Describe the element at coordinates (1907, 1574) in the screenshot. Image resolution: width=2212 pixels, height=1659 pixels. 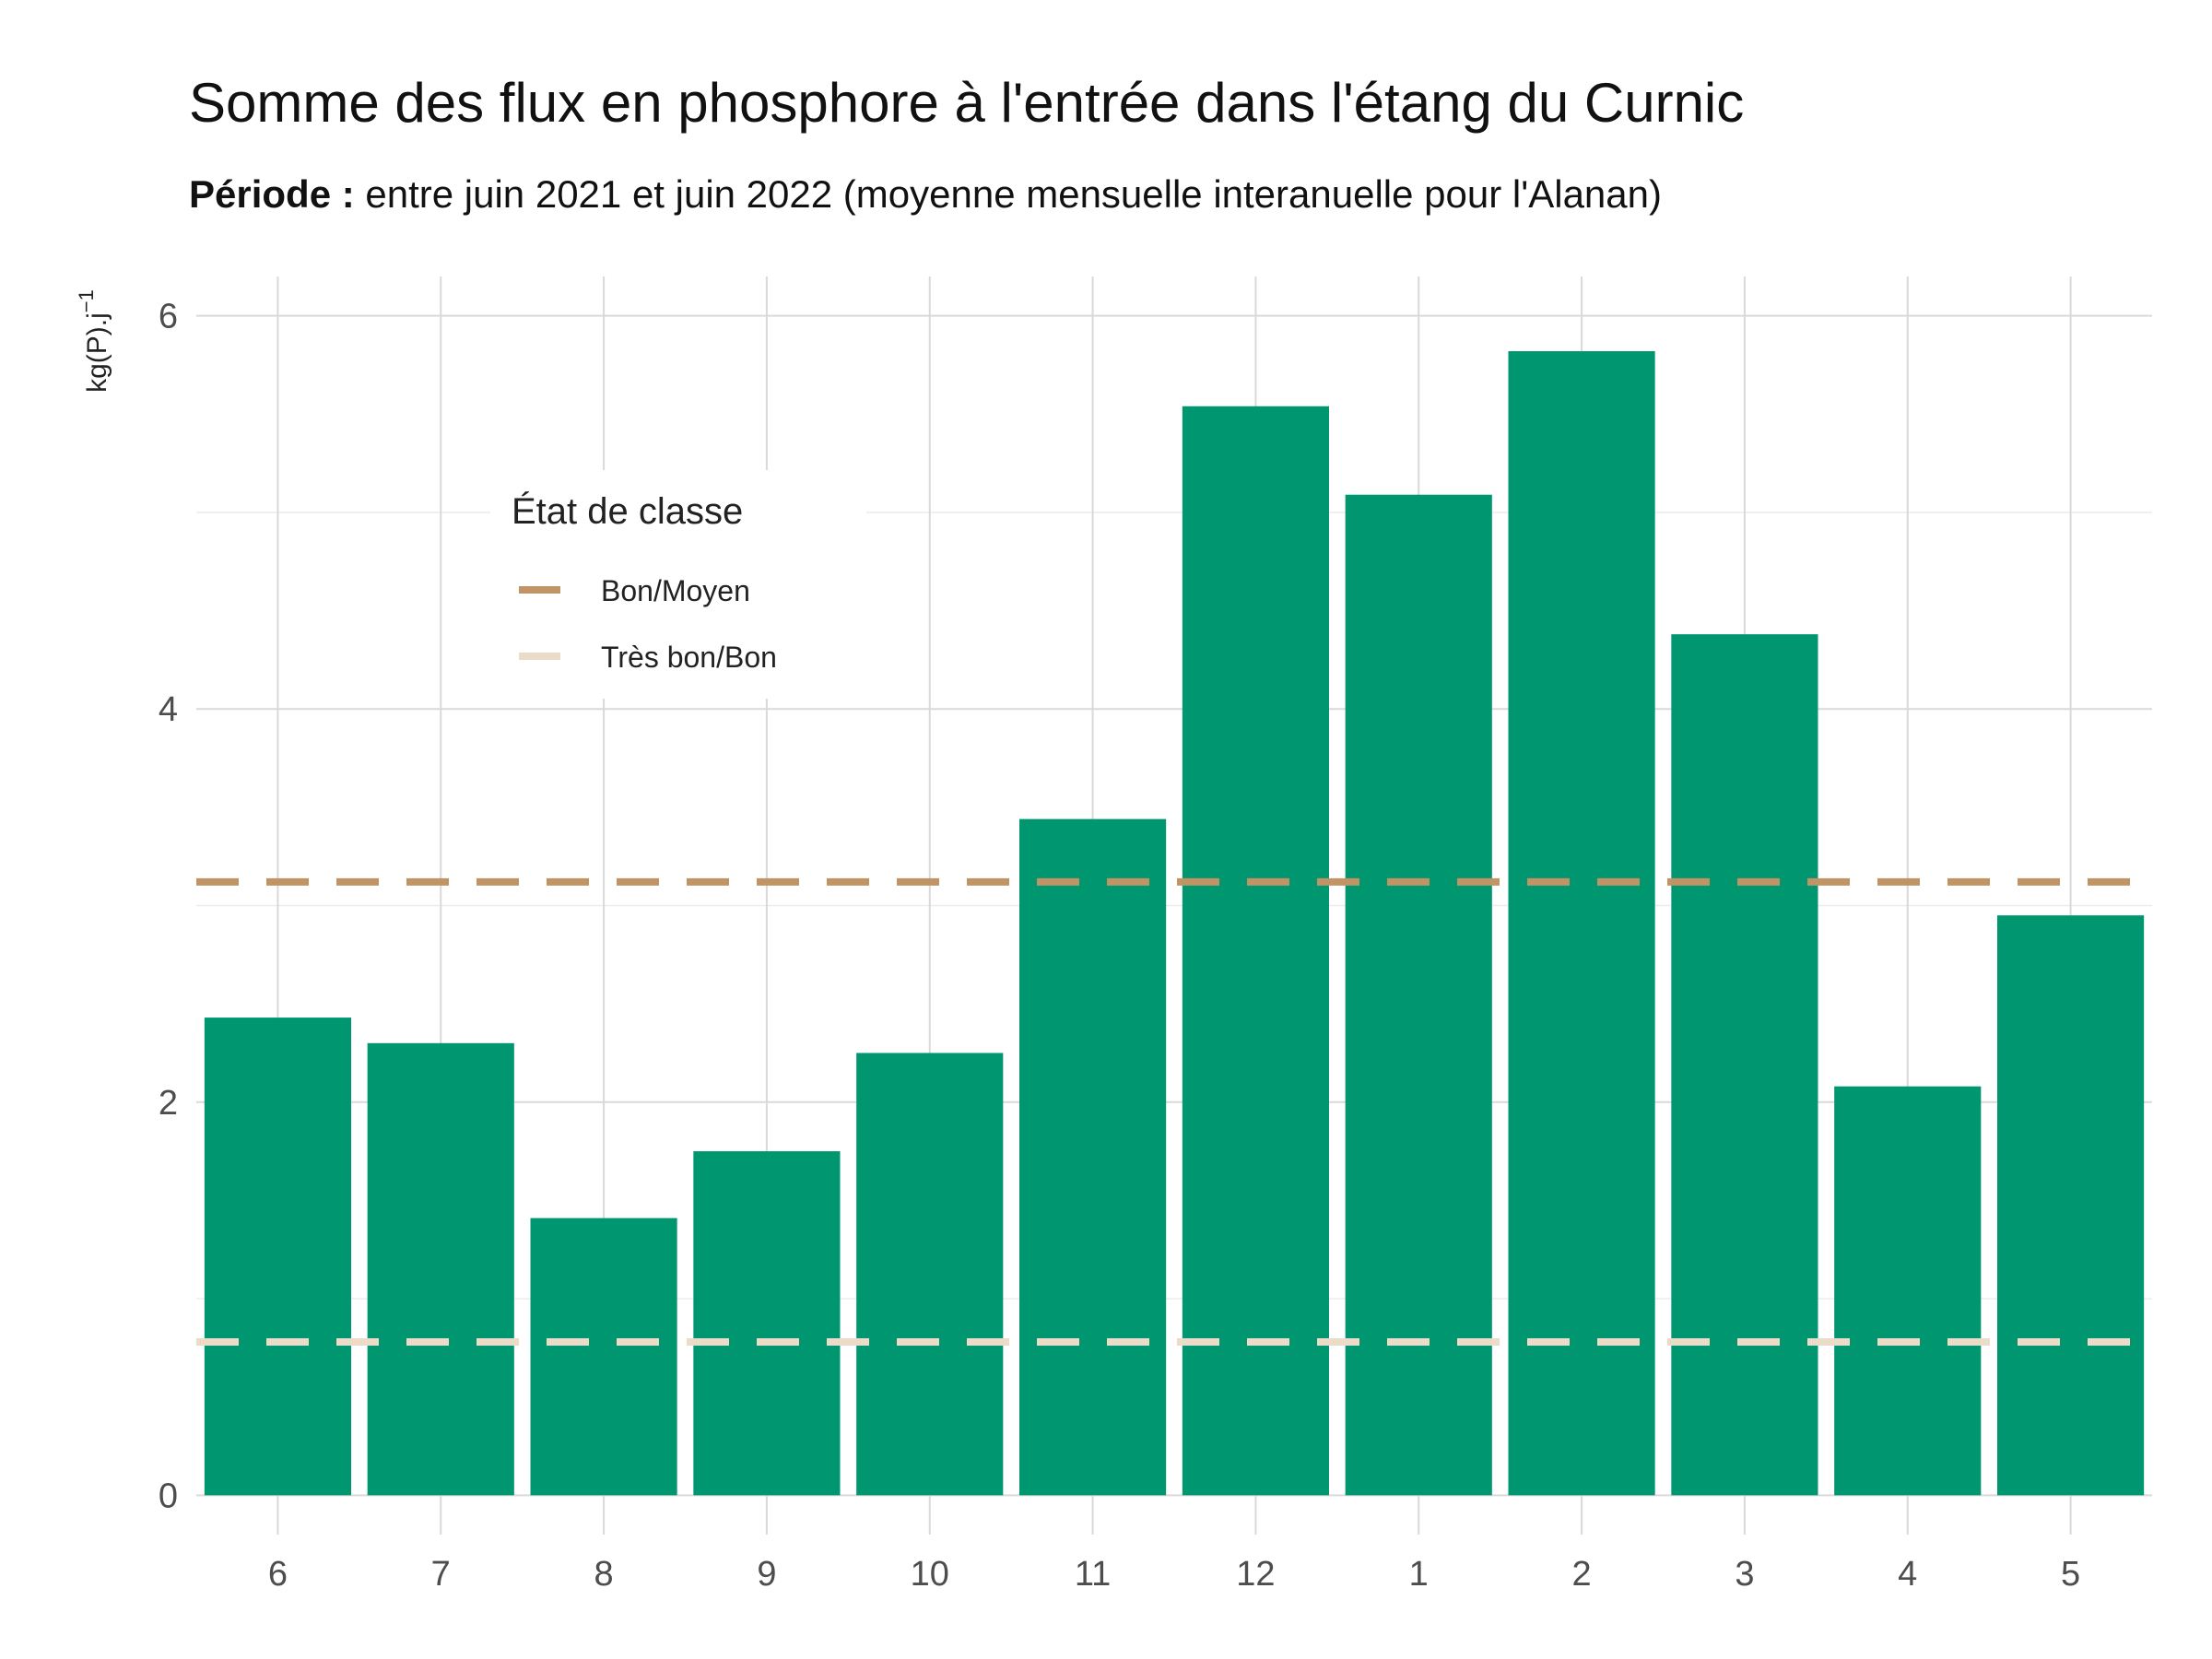
I see `x-tick-label: 4` at that location.